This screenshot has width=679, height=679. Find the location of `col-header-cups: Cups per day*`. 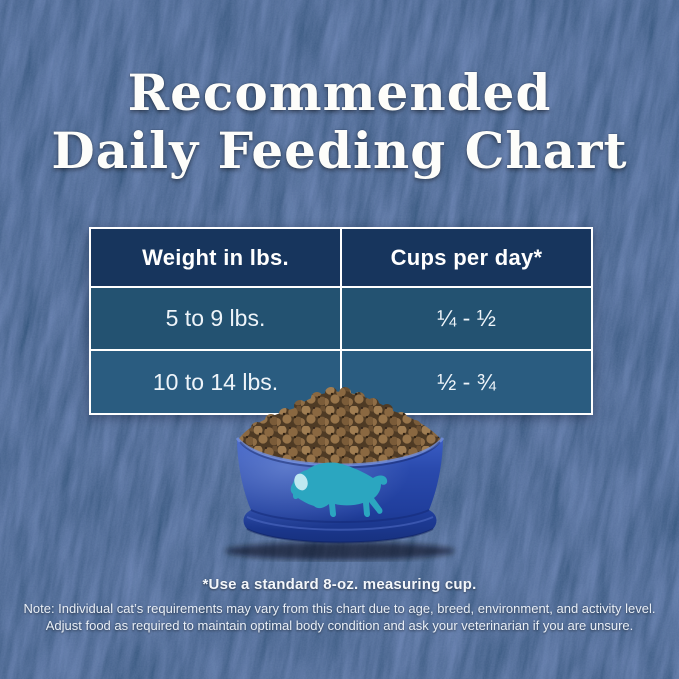

col-header-cups: Cups per day* is located at coordinates (466, 257).